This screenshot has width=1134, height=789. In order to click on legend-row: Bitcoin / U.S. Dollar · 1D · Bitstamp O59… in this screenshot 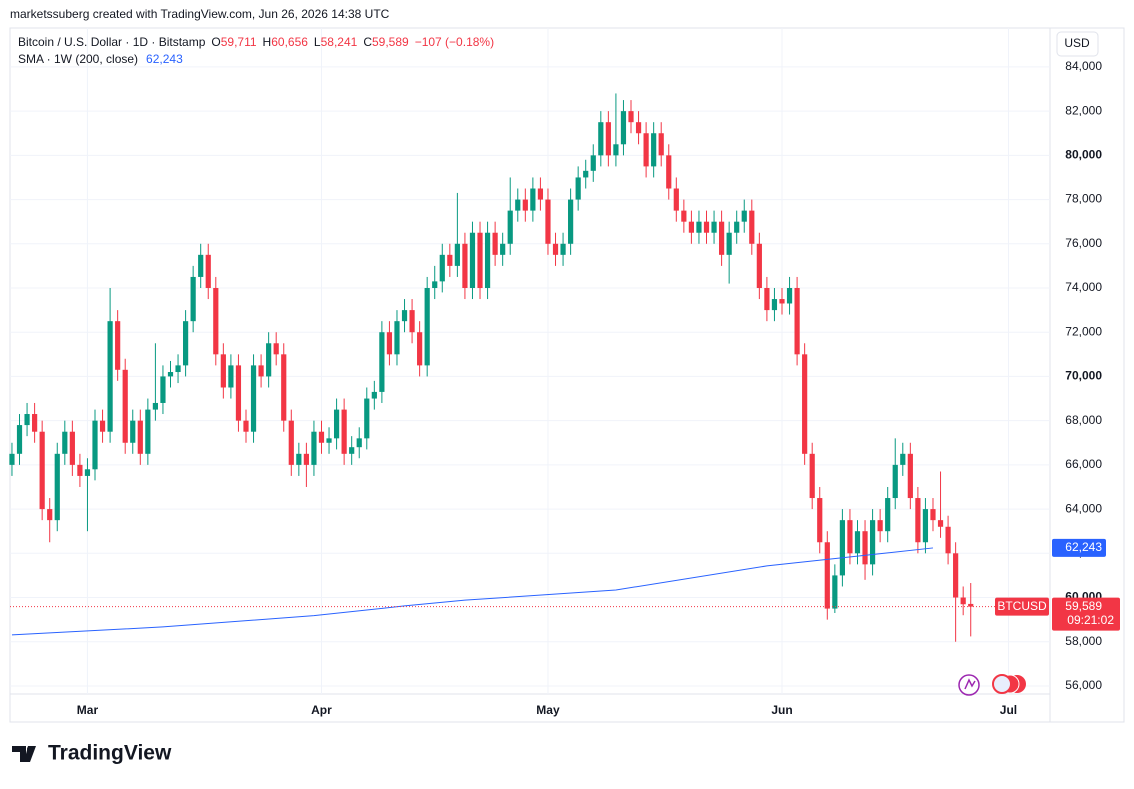, I will do `click(256, 42)`.